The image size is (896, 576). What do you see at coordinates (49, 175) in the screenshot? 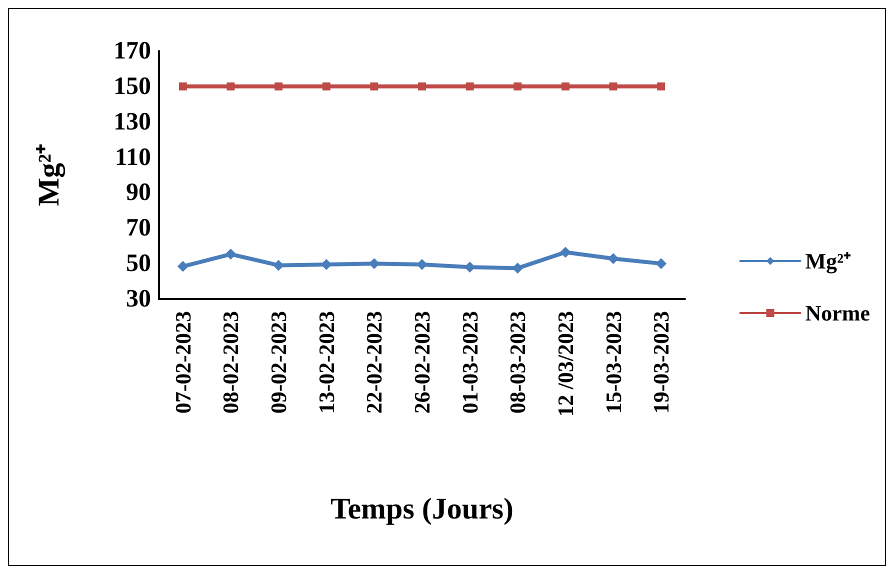
I see `y-axis-title: Mg²⁺` at bounding box center [49, 175].